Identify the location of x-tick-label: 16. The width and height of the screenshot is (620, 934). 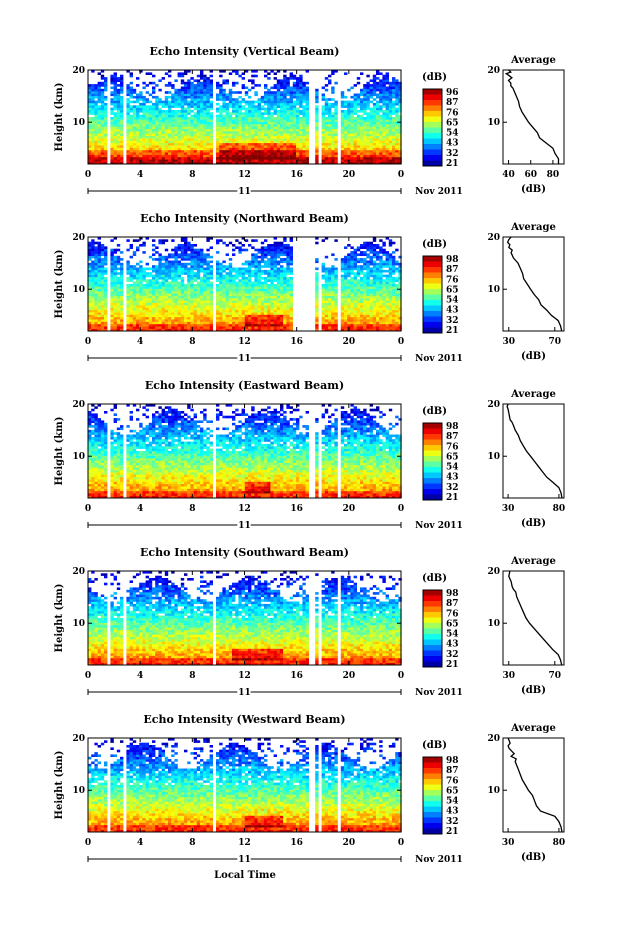
(296, 843).